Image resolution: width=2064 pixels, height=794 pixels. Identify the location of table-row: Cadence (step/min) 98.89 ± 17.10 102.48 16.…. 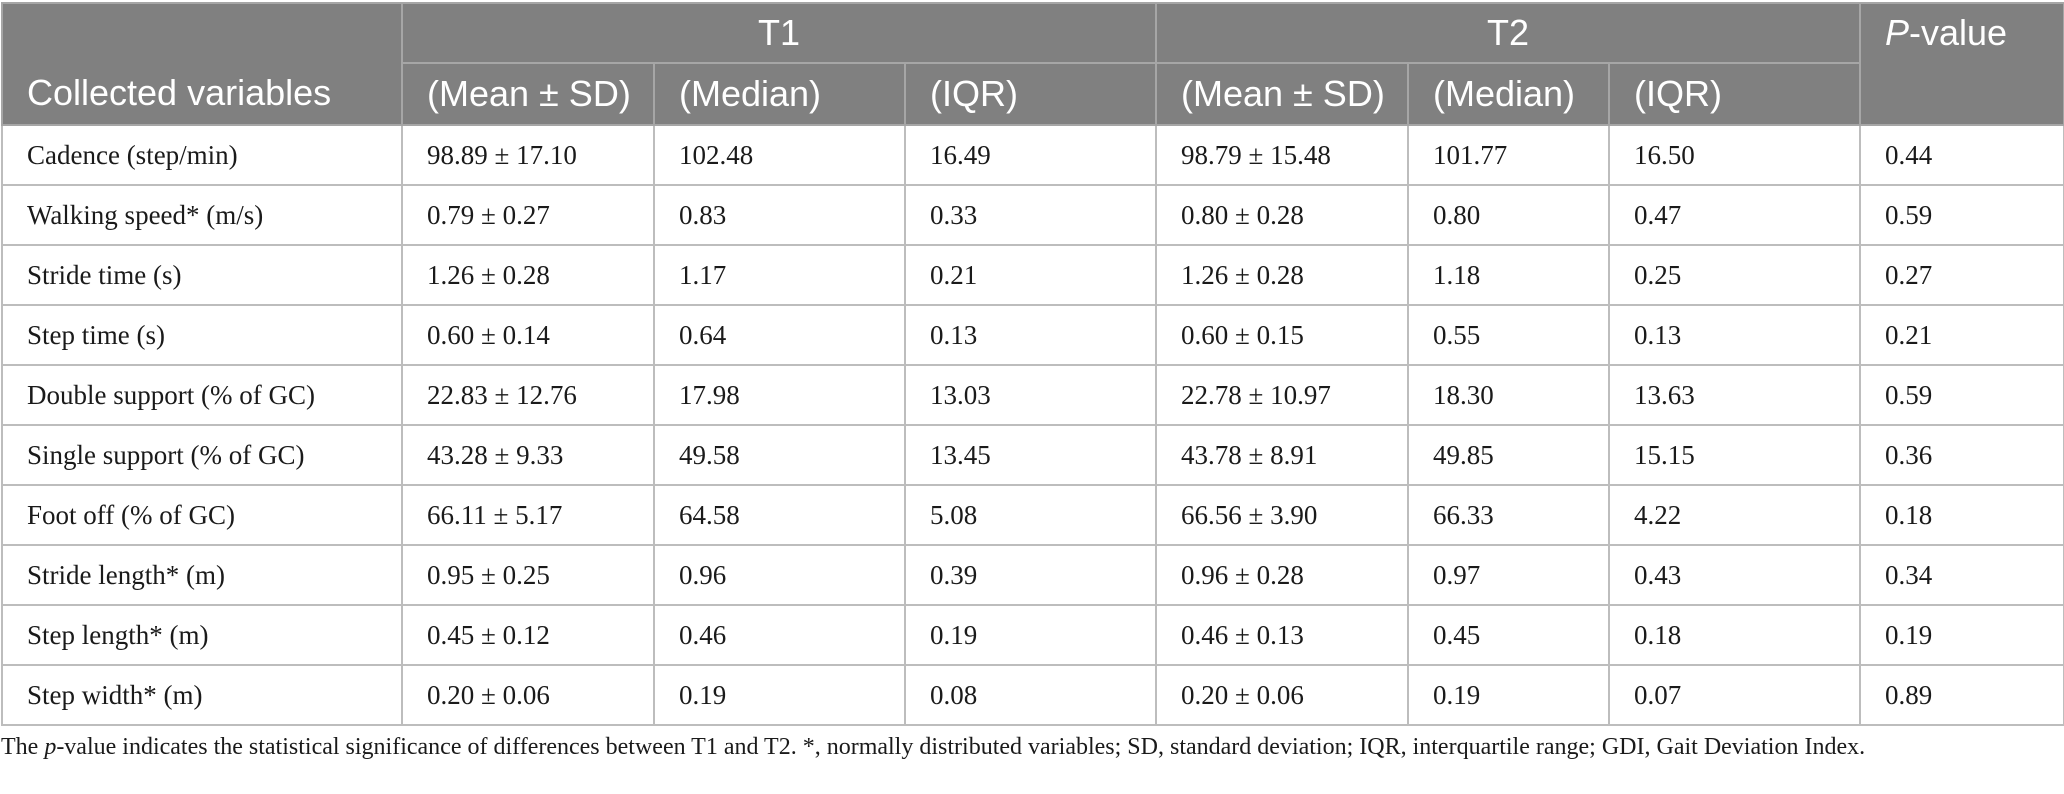
(1032, 155).